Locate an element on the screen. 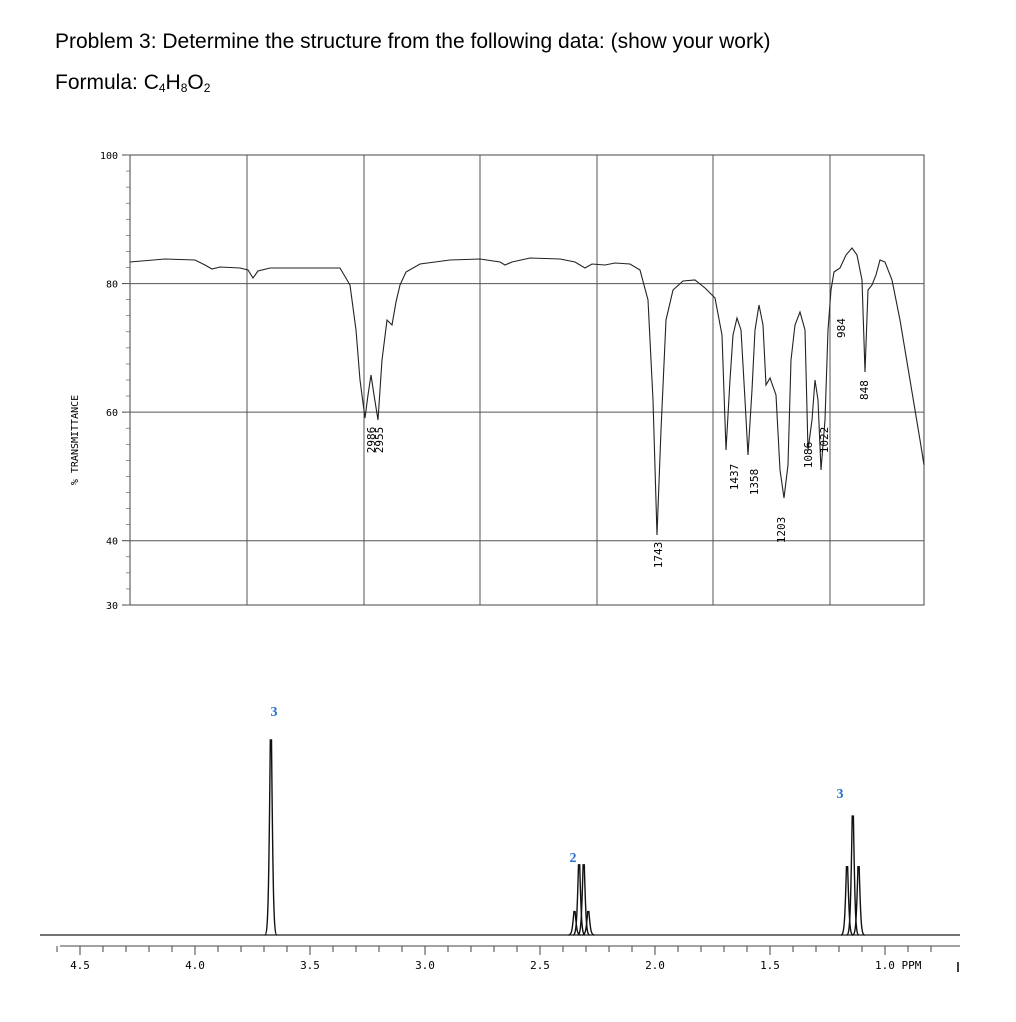 Image resolution: width=1016 pixels, height=1022 pixels. molecular-formula: C4H8O2 is located at coordinates (177, 83).